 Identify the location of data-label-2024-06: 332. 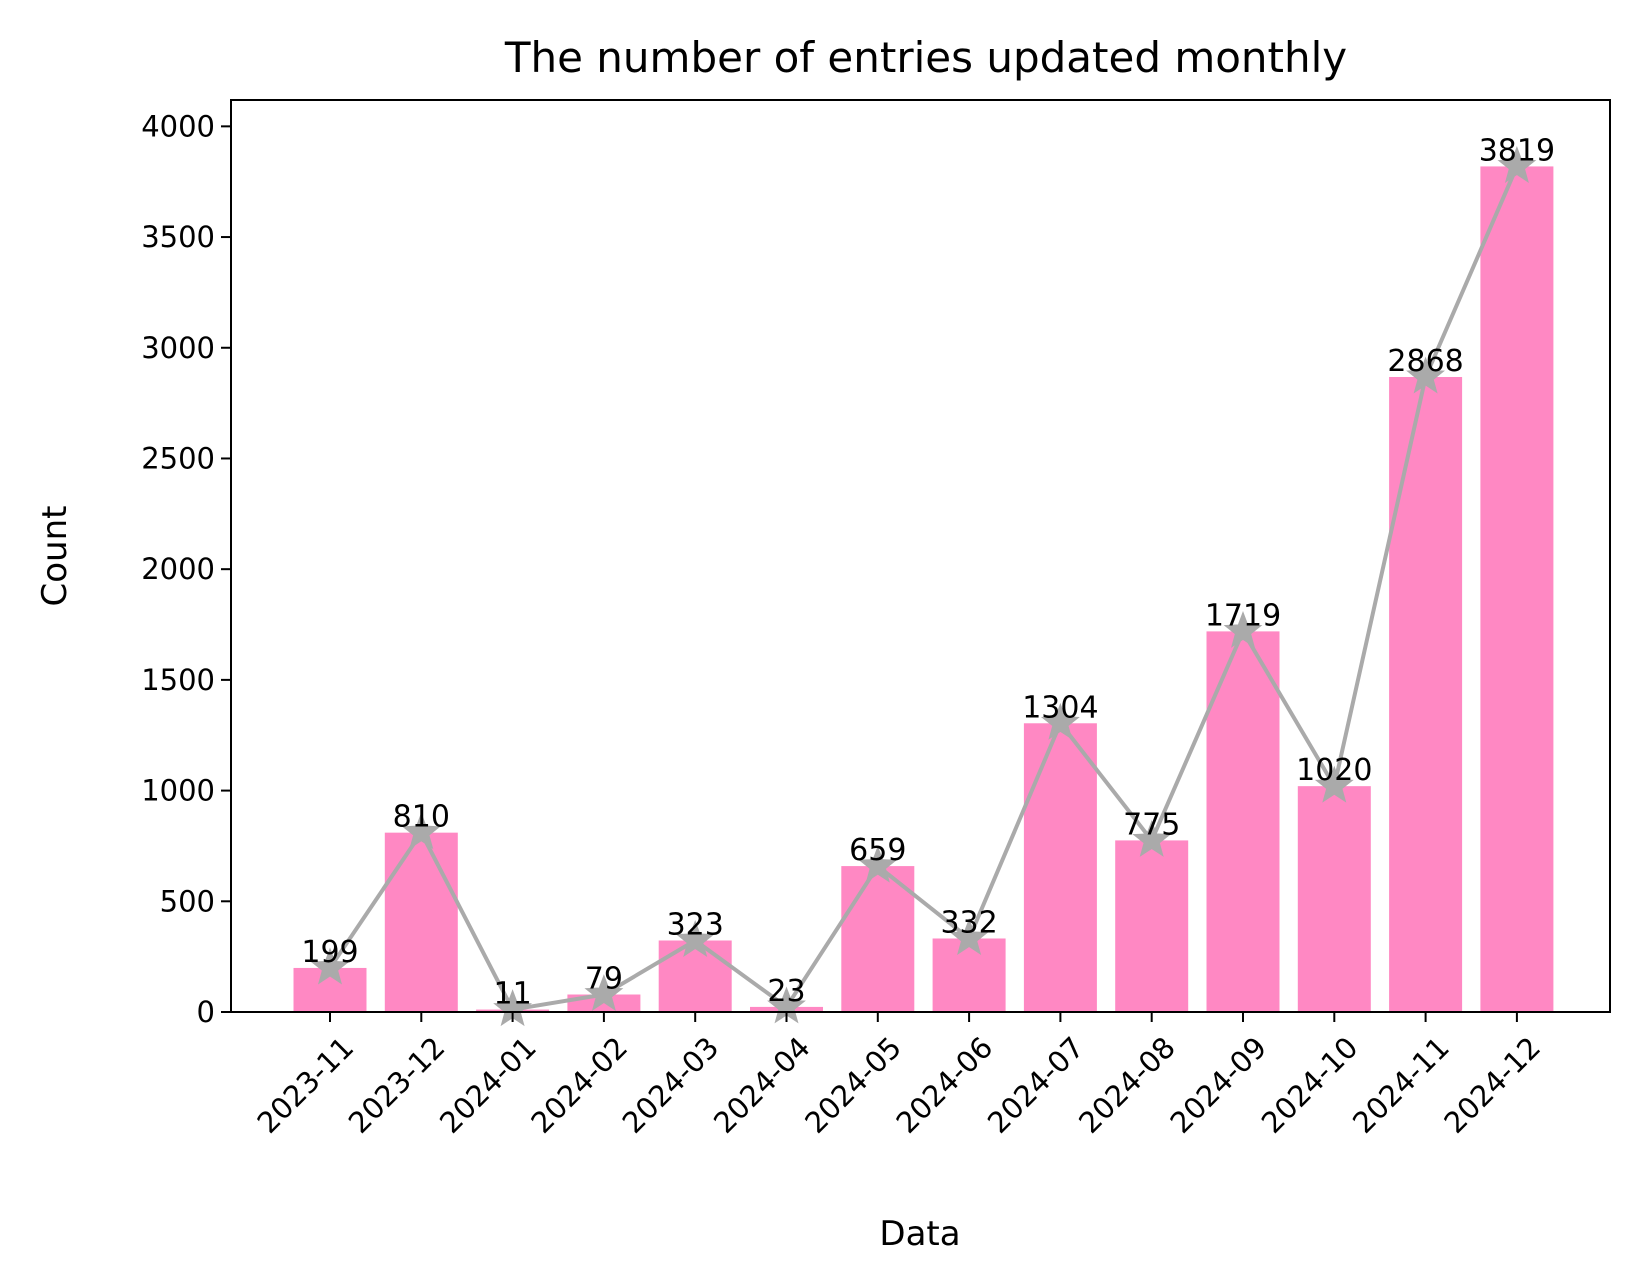
(968, 922).